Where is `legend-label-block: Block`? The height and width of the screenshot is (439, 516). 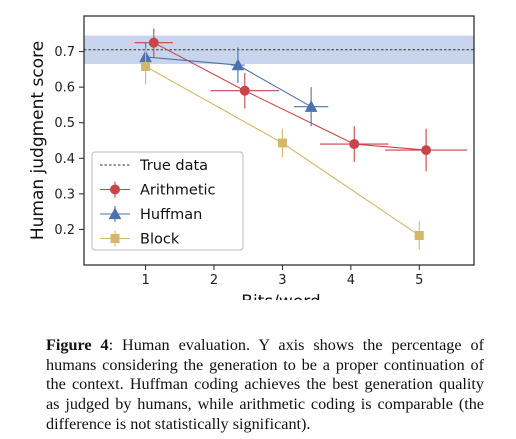
legend-label-block: Block is located at coordinates (160, 240).